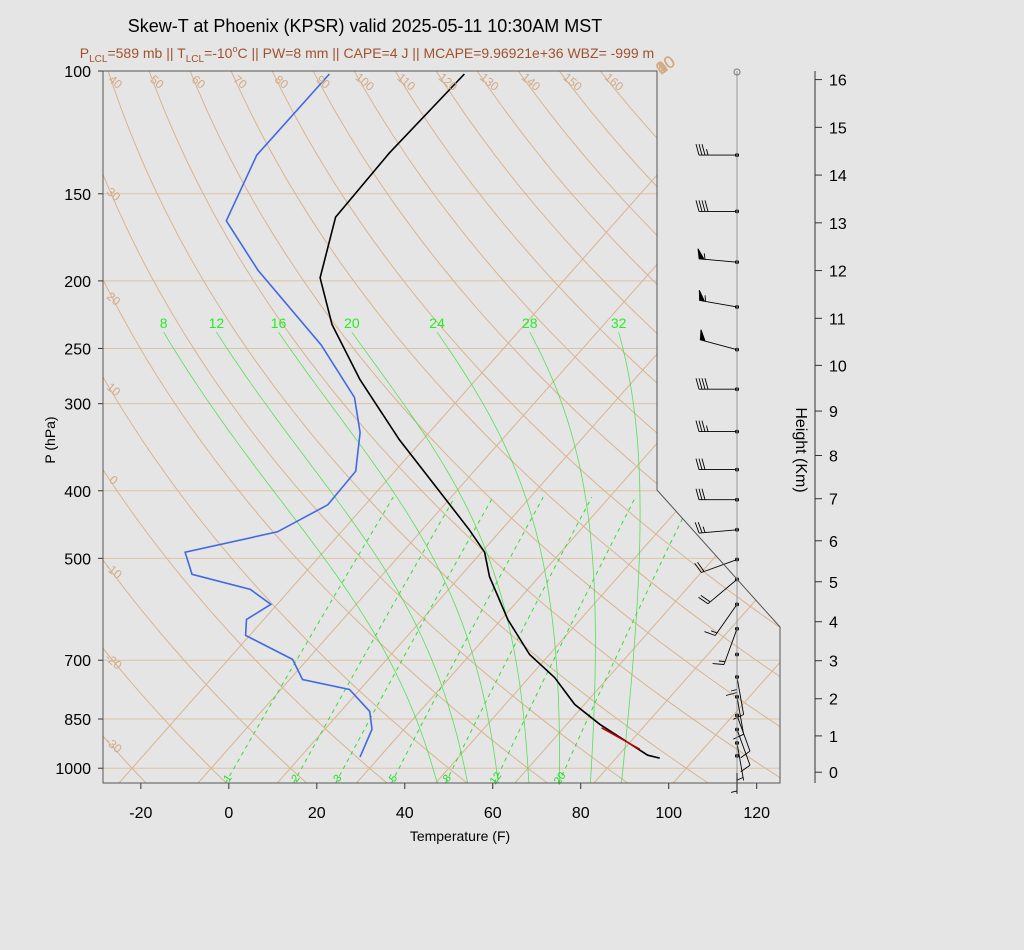 Image resolution: width=1024 pixels, height=950 pixels. I want to click on moist-adiabat-label: 20, so click(352, 323).